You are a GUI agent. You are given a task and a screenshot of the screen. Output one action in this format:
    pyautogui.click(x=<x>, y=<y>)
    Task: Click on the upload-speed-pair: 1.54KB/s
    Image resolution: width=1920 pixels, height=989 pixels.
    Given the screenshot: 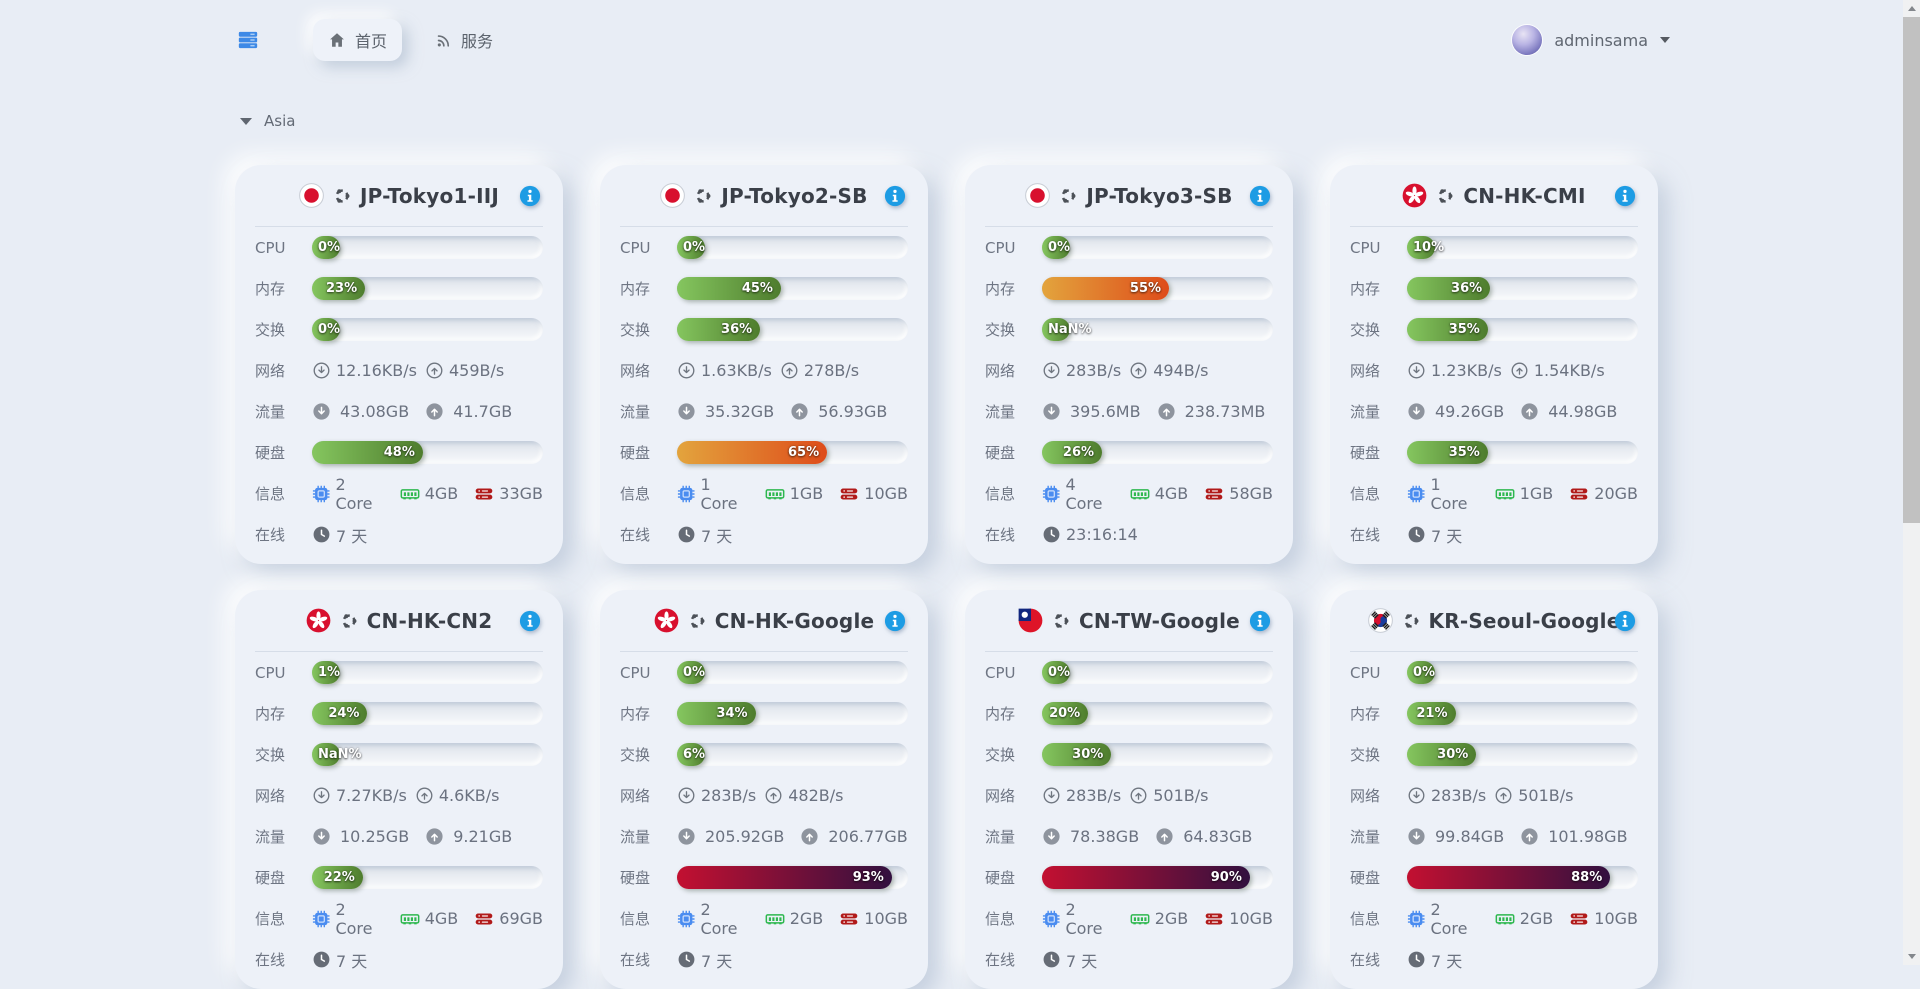 What is the action you would take?
    pyautogui.click(x=1557, y=370)
    